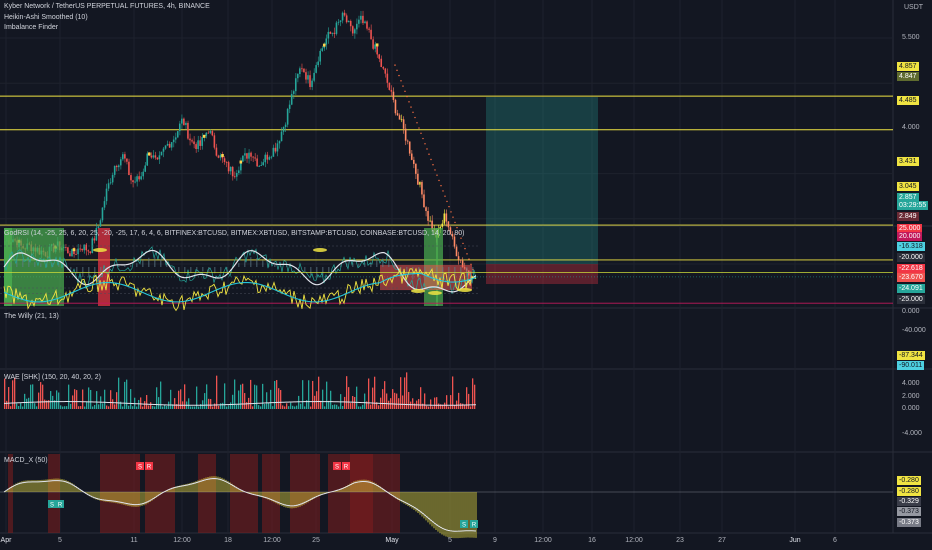 This screenshot has height=550, width=932. I want to click on time-tick-label: 12:00, so click(634, 540).